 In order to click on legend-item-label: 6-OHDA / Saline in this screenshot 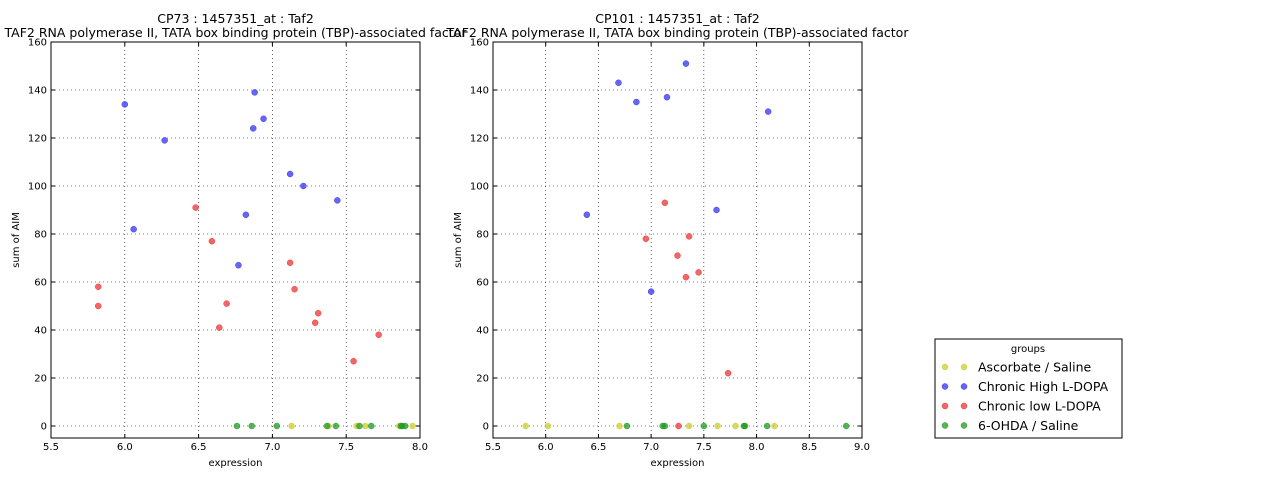, I will do `click(1028, 425)`.